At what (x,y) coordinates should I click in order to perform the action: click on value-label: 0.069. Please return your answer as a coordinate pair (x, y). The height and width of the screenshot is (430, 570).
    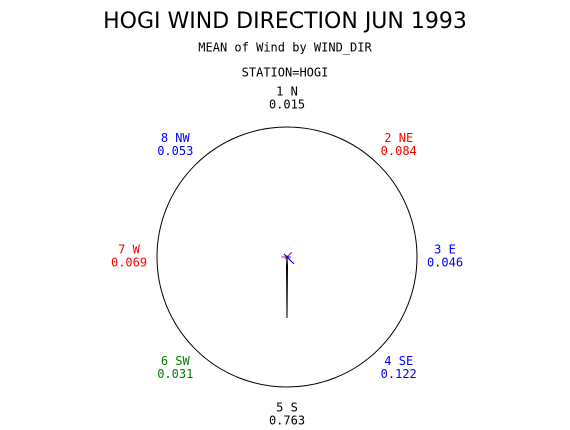
    Looking at the image, I should click on (129, 263).